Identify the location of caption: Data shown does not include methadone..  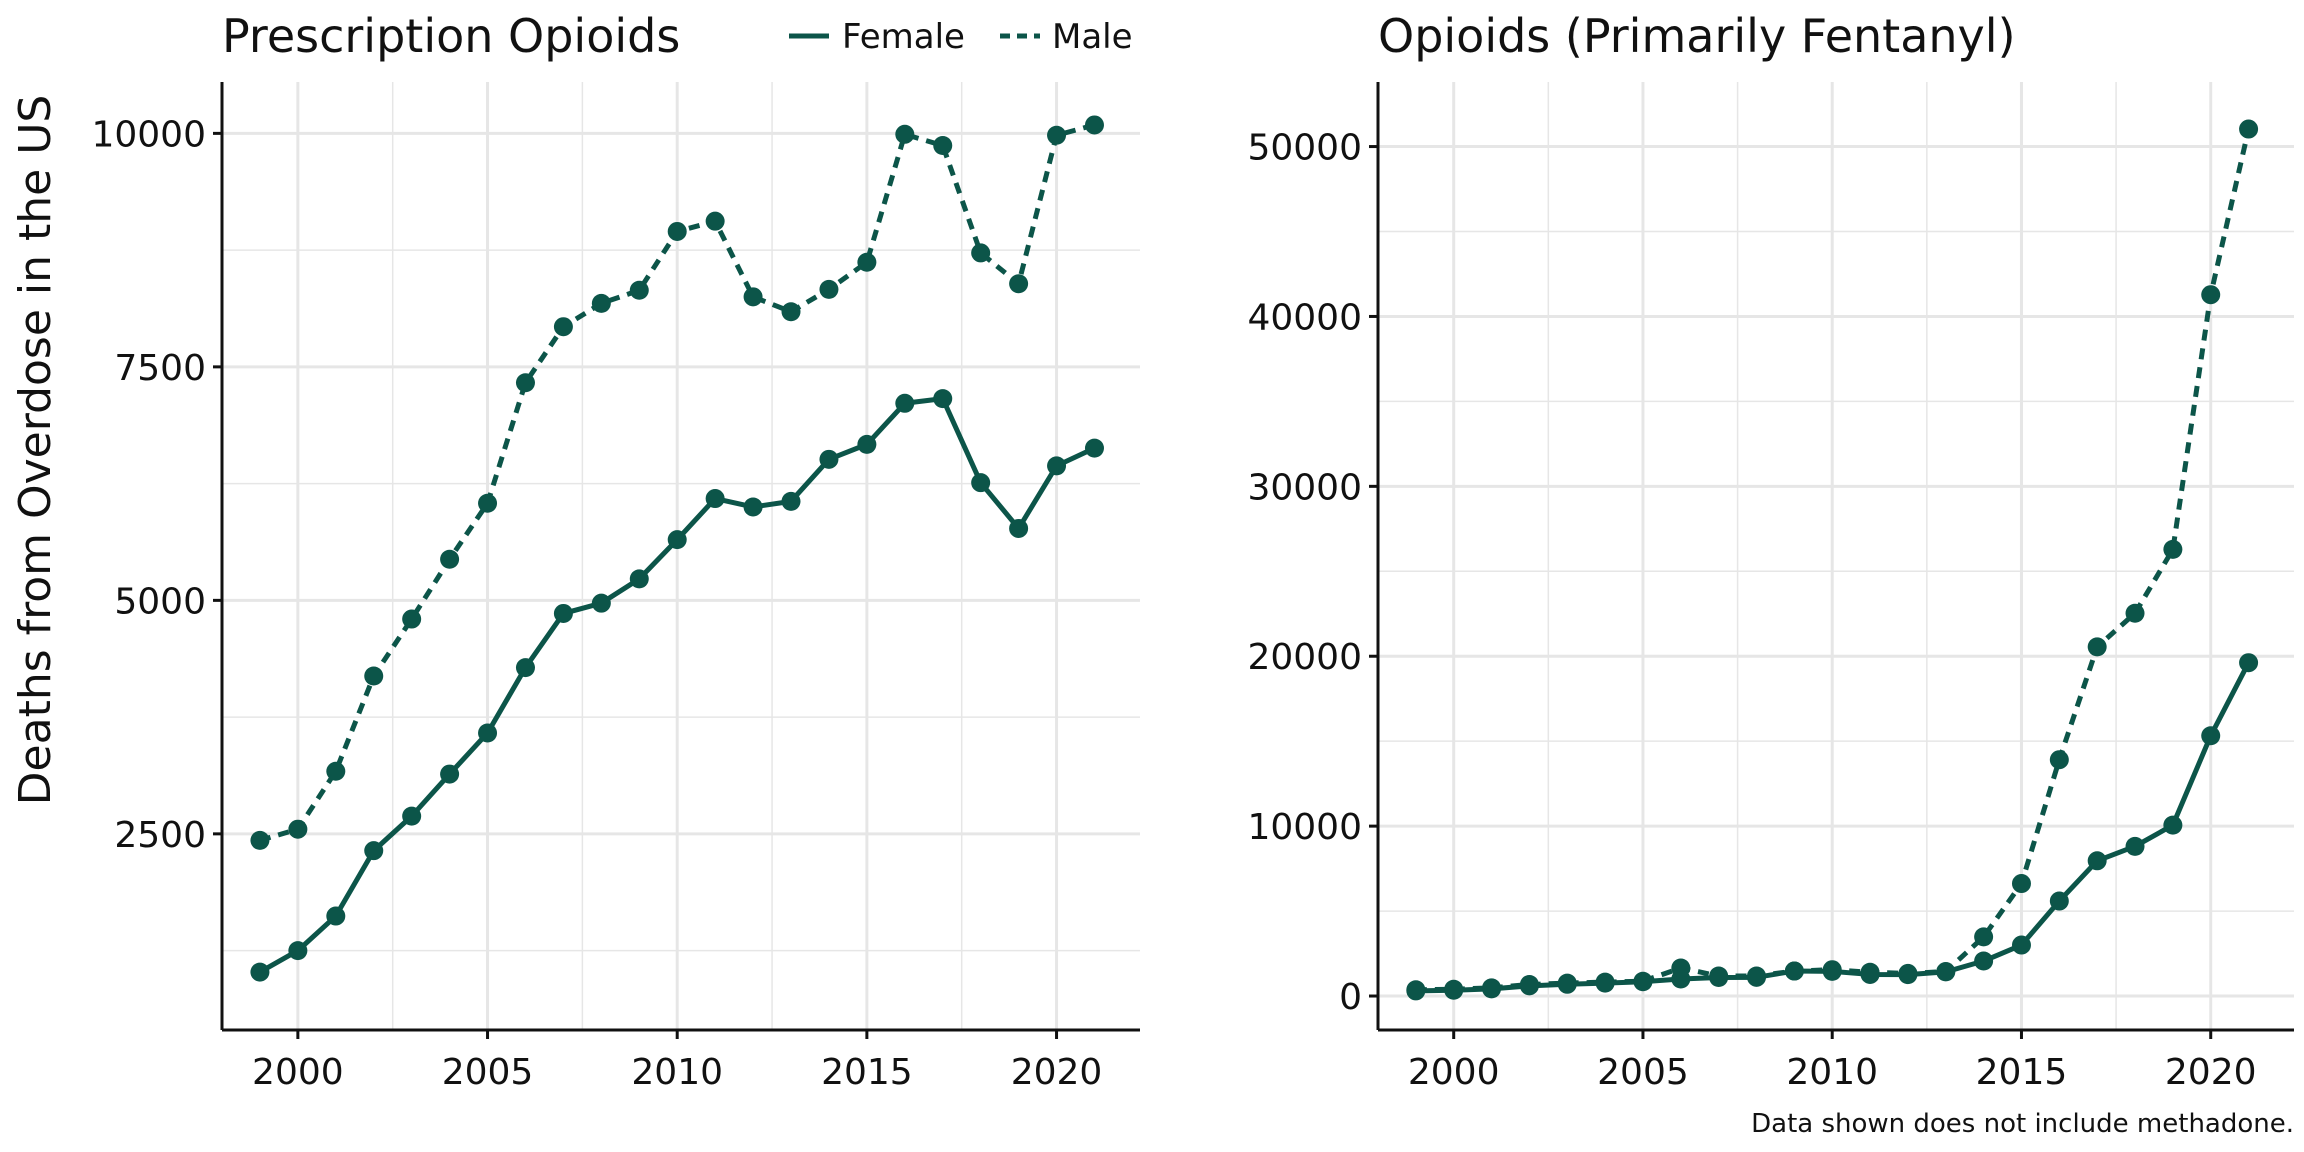
(2022, 1124).